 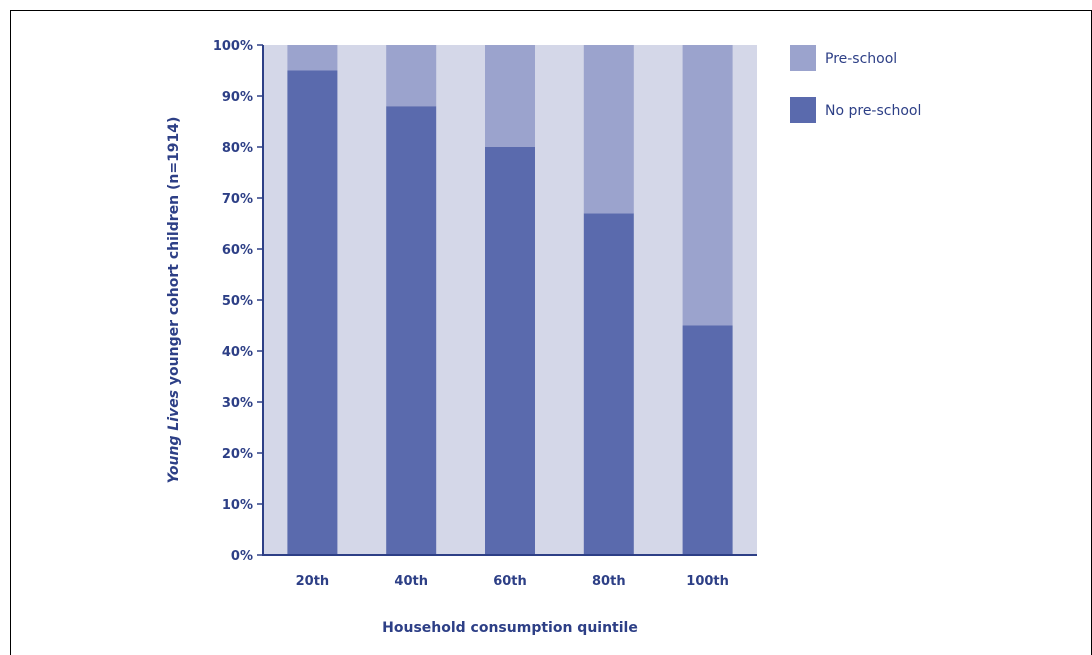 I want to click on bar-no-pre-school-80th, so click(x=608, y=384).